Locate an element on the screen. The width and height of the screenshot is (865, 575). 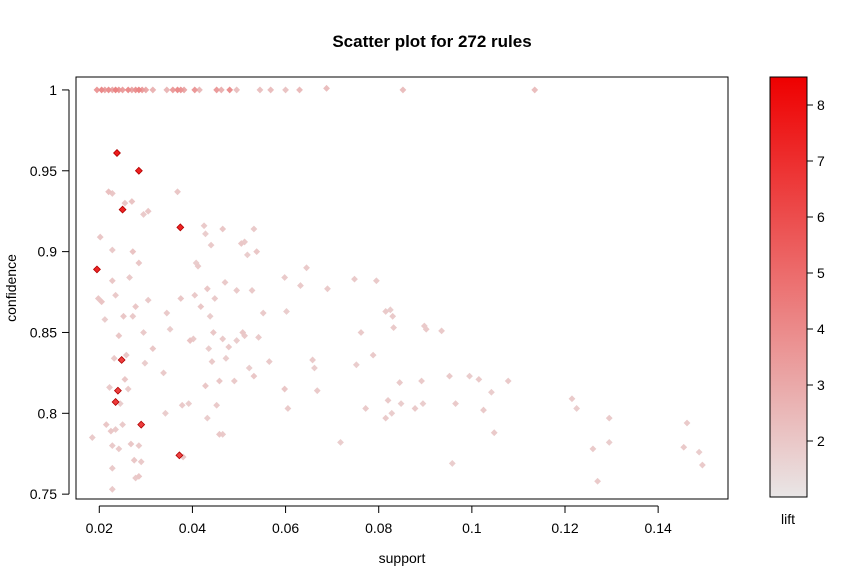
y-tick-label: 1 is located at coordinates (53, 90).